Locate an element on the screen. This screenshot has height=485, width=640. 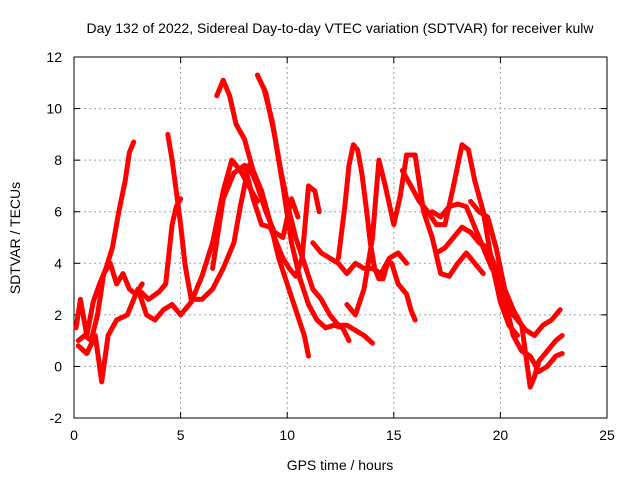
y-tick-label: 4 is located at coordinates (58, 263).